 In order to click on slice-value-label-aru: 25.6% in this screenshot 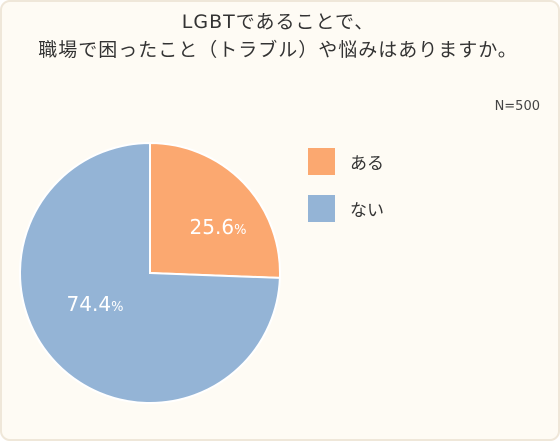, I will do `click(218, 227)`.